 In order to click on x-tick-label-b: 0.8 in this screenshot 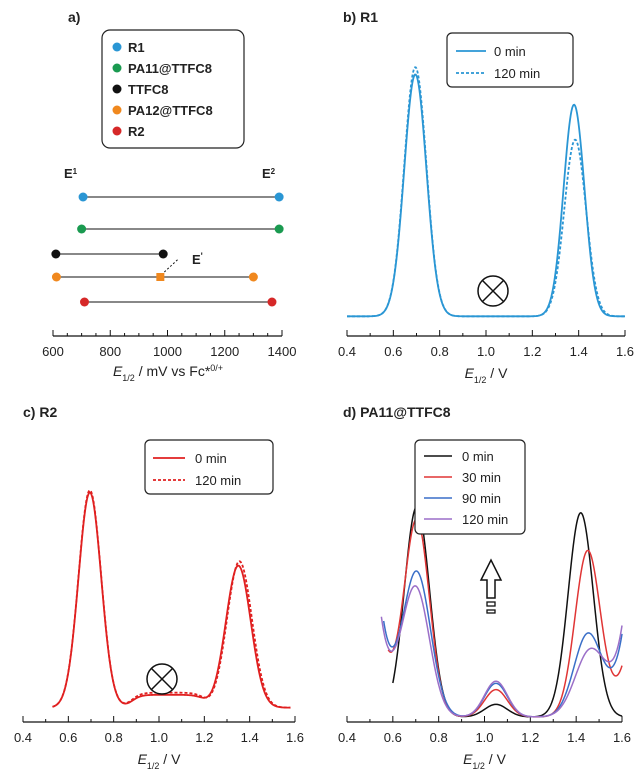, I will do `click(440, 351)`.